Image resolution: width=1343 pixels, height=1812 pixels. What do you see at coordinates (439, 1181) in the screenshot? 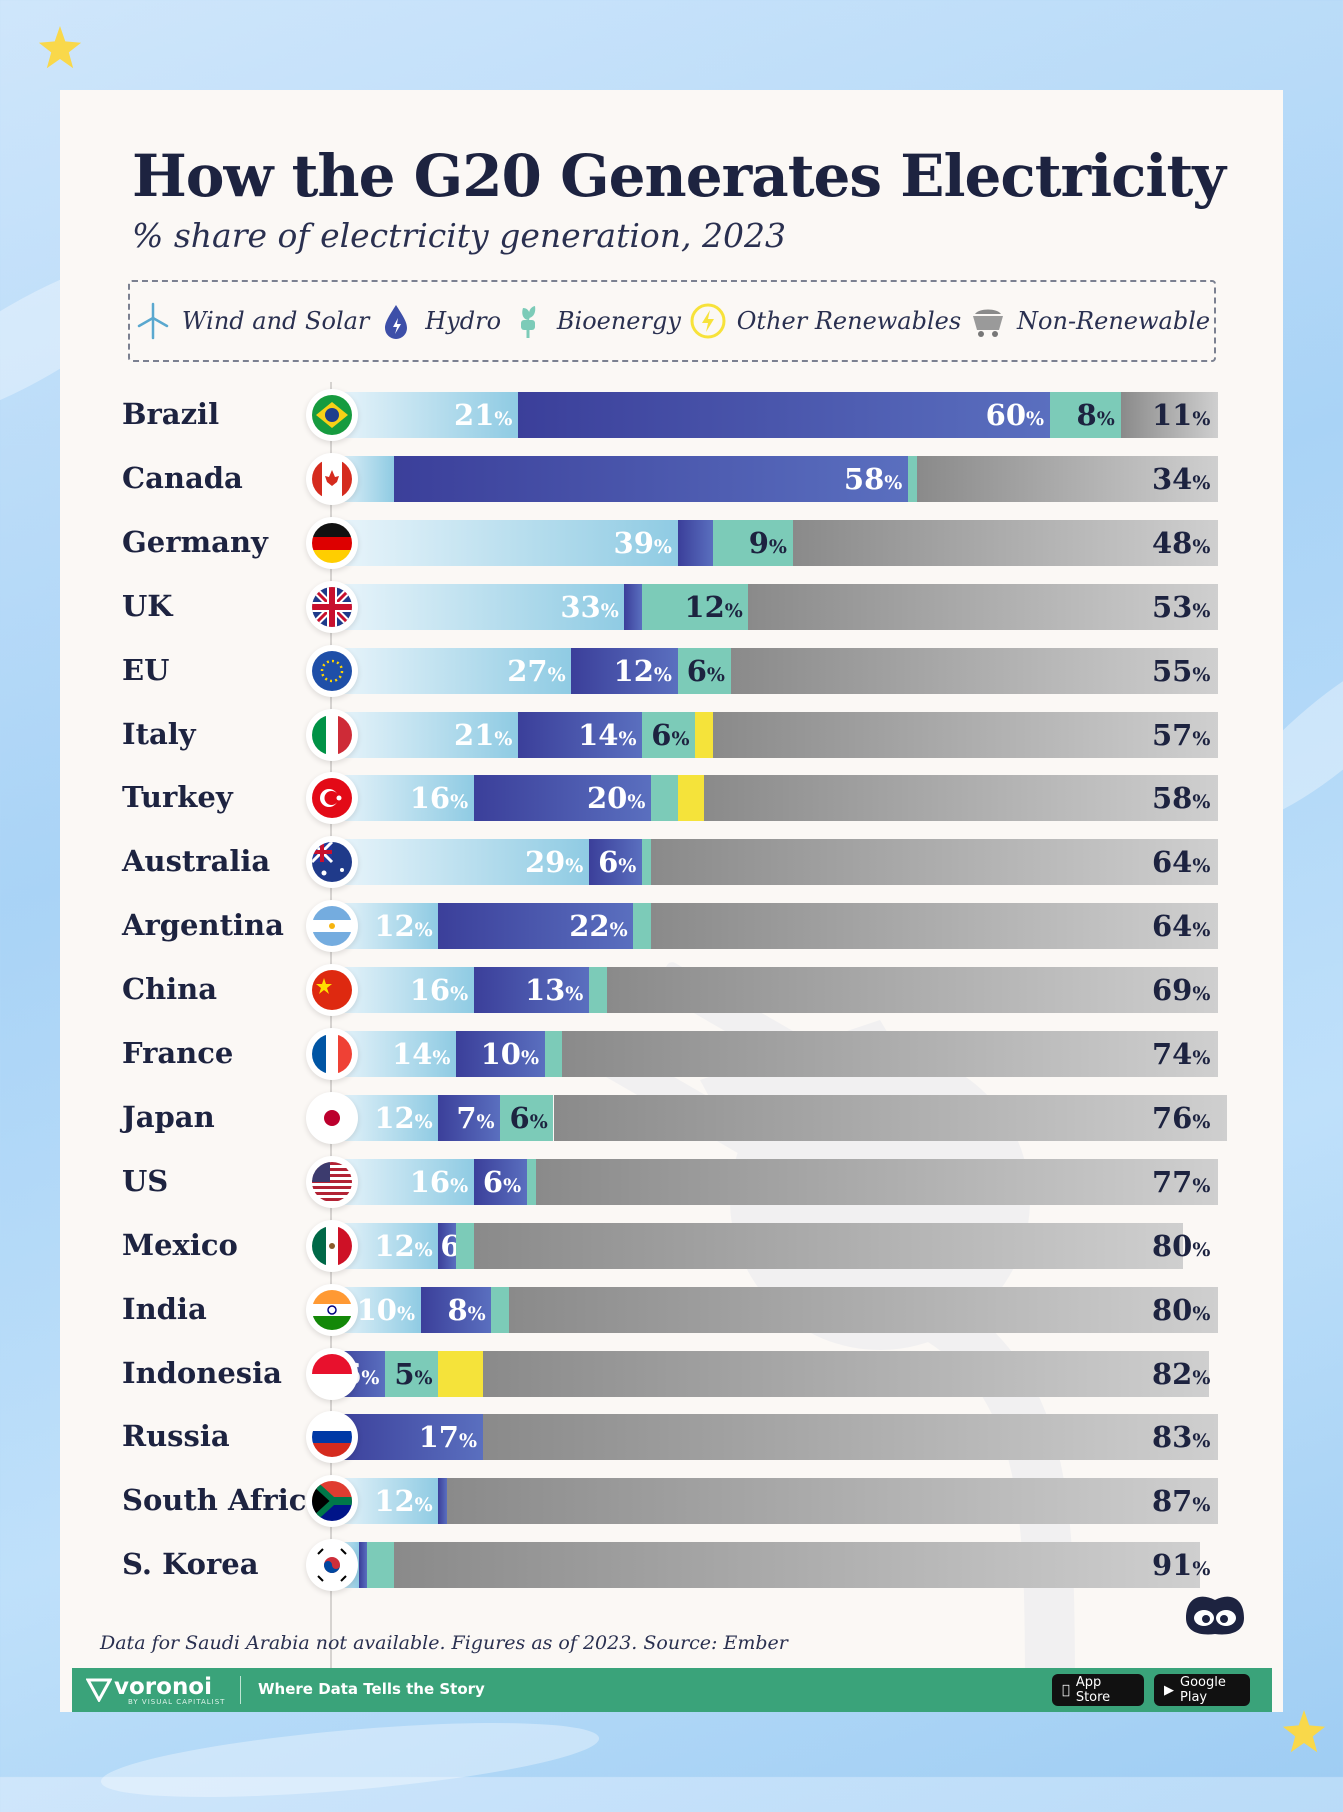
I see `data-label: 16%` at bounding box center [439, 1181].